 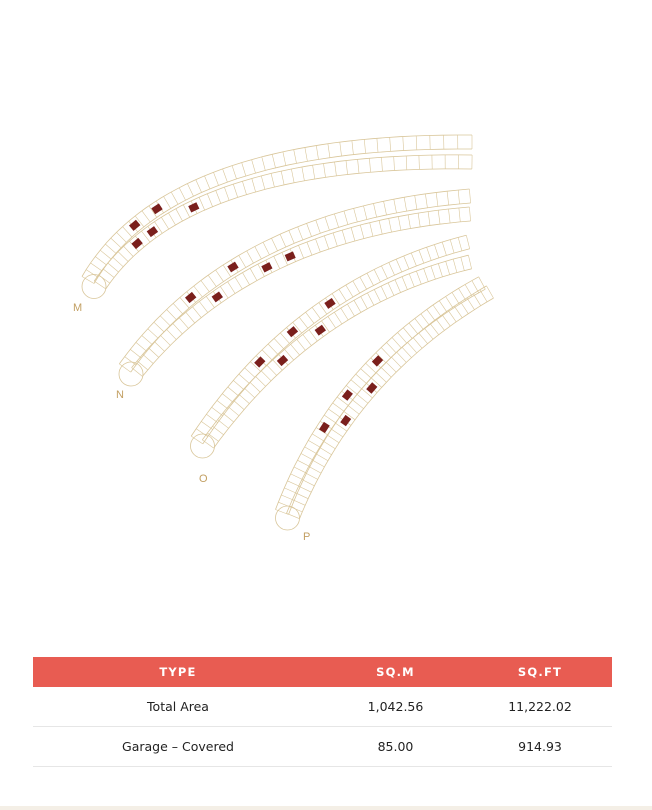 I want to click on bottom-strip, so click(x=326, y=808).